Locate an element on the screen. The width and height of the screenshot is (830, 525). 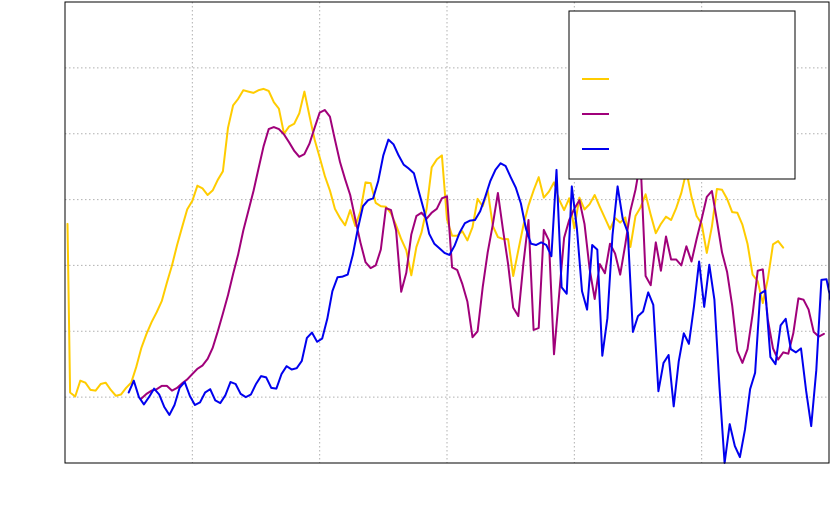
legend-box is located at coordinates (682, 95).